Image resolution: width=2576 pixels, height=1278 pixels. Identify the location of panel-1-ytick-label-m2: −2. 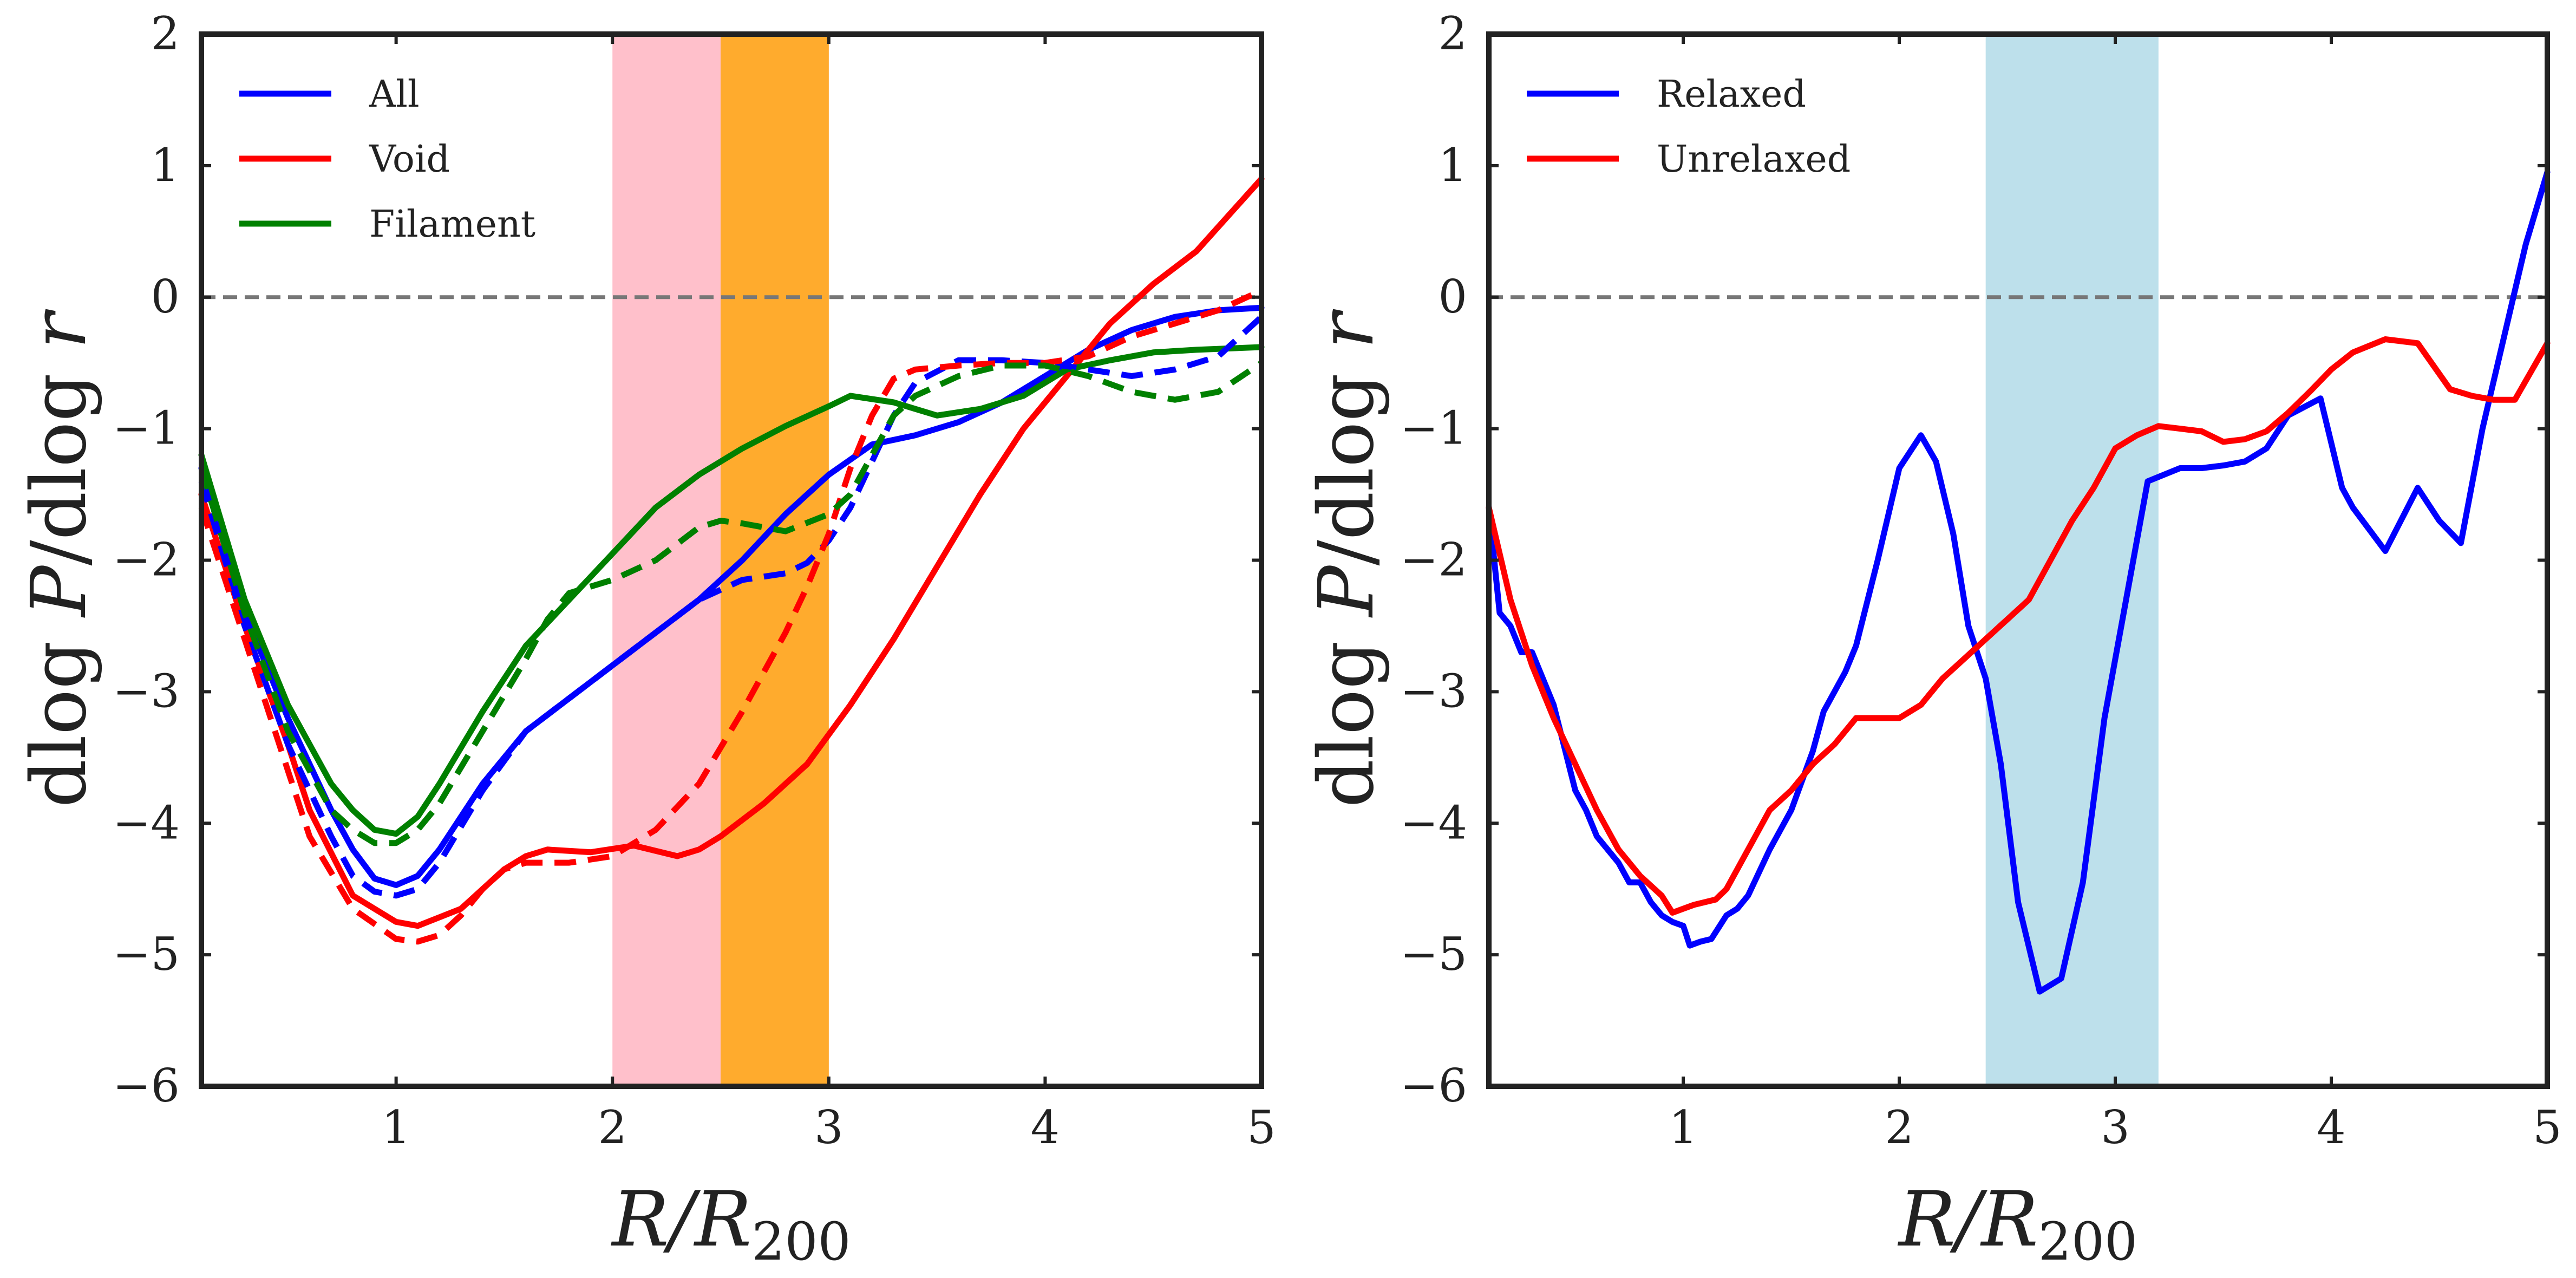
(146, 559).